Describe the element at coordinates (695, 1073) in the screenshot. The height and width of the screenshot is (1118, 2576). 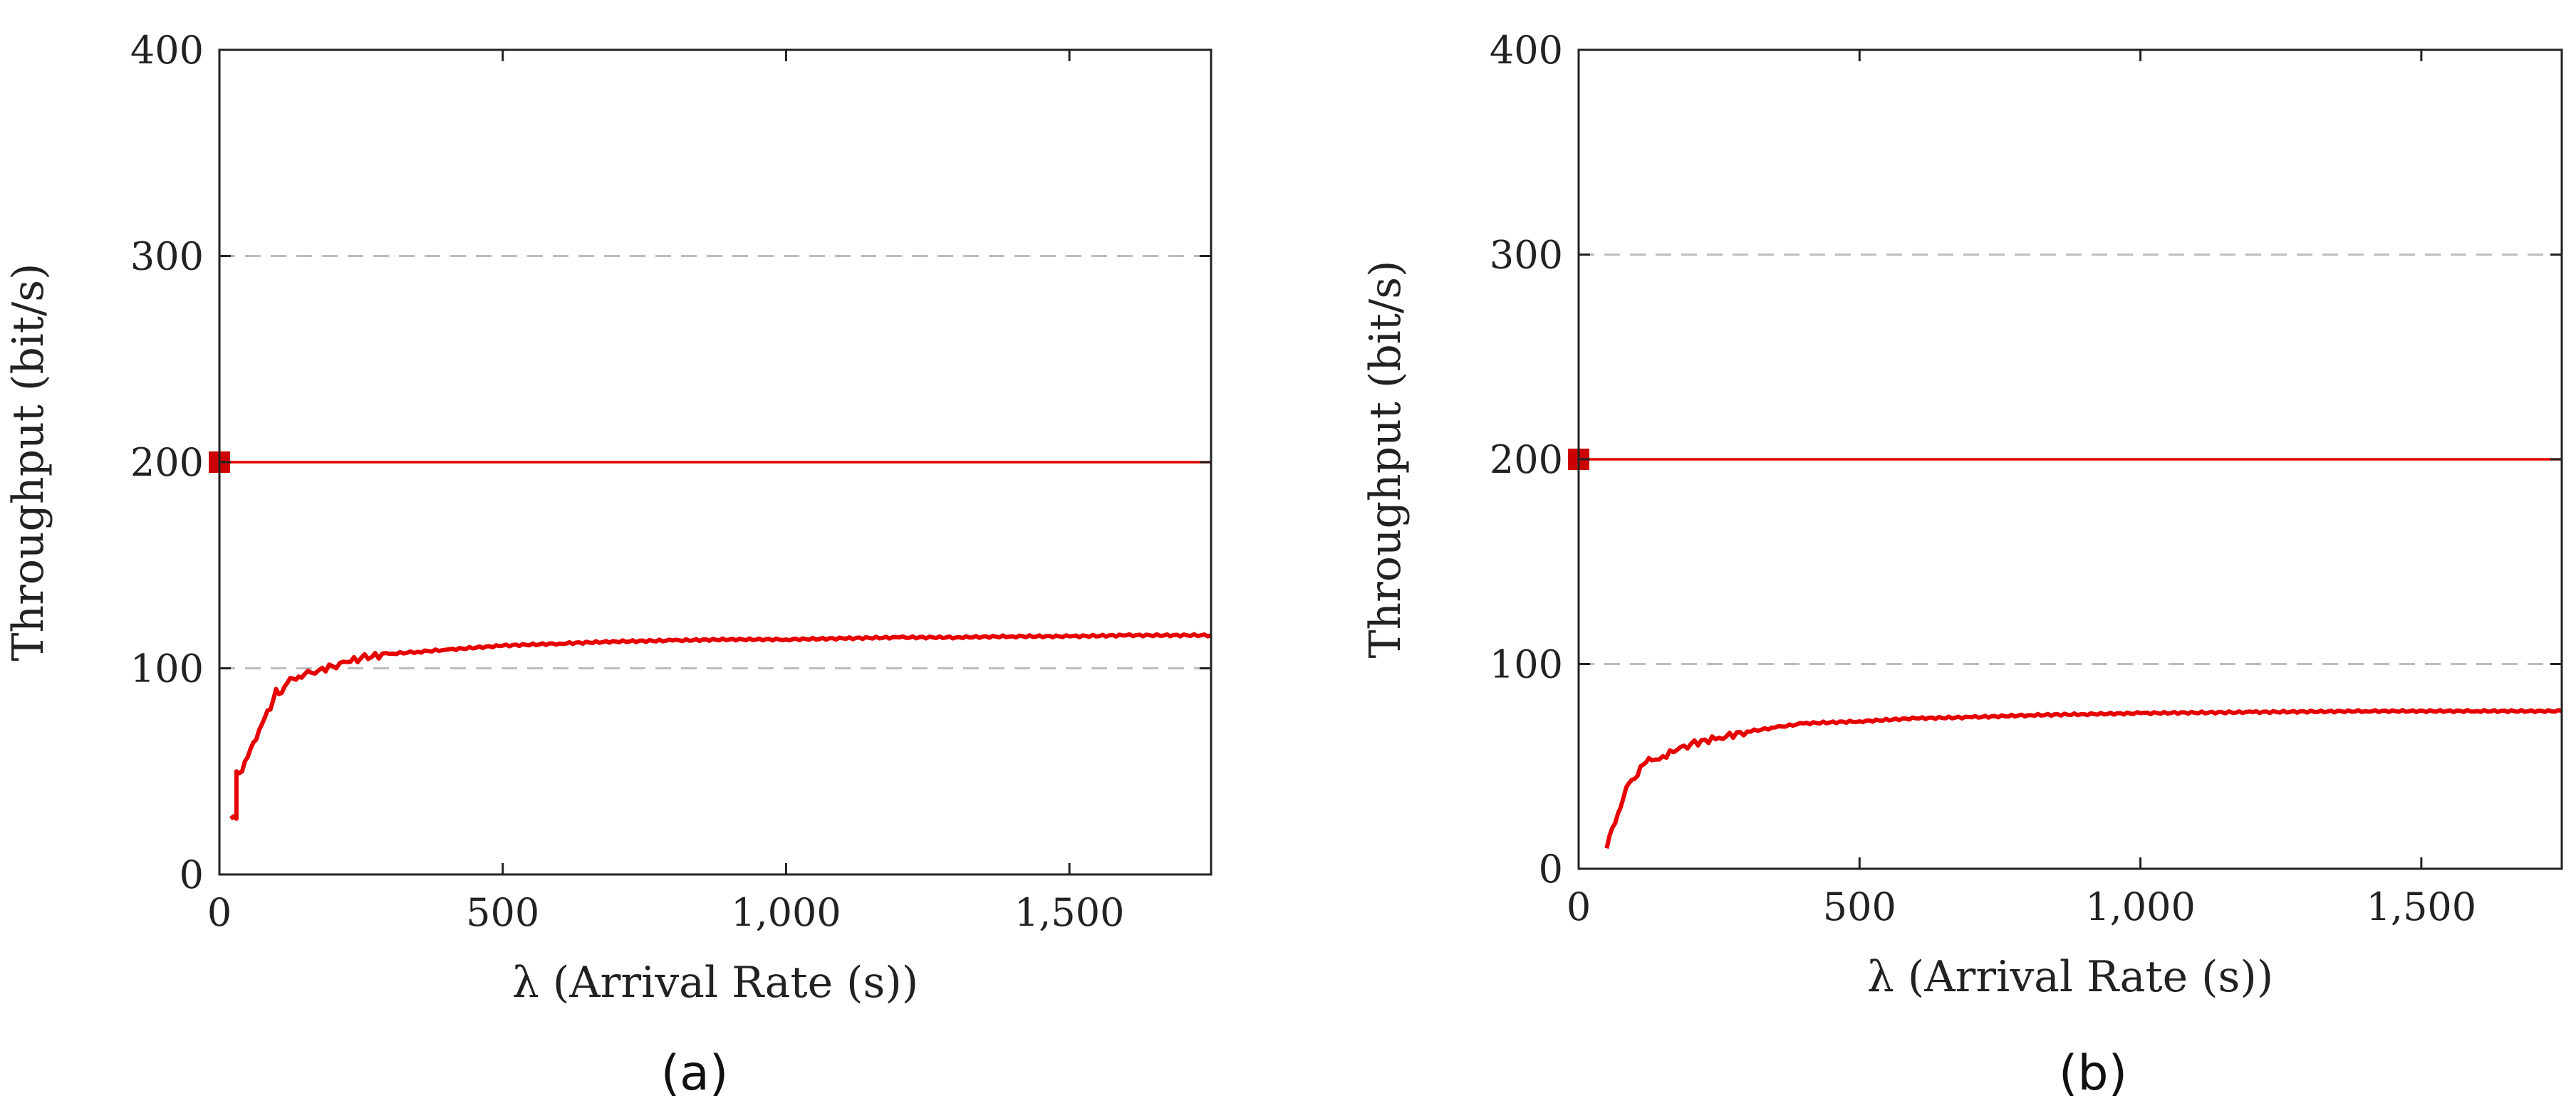
I see `panel-caption: (a)` at that location.